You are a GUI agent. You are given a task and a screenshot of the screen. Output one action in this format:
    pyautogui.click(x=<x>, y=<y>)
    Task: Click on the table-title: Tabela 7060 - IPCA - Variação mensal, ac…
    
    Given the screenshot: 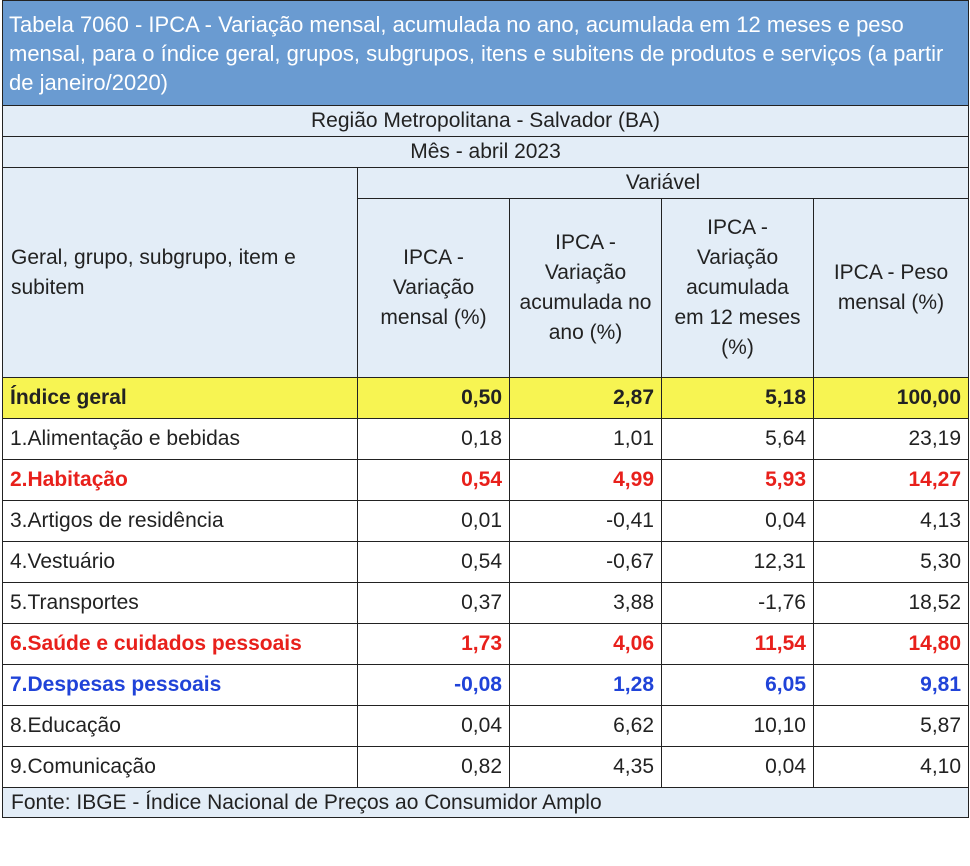 What is the action you would take?
    pyautogui.click(x=485, y=53)
    